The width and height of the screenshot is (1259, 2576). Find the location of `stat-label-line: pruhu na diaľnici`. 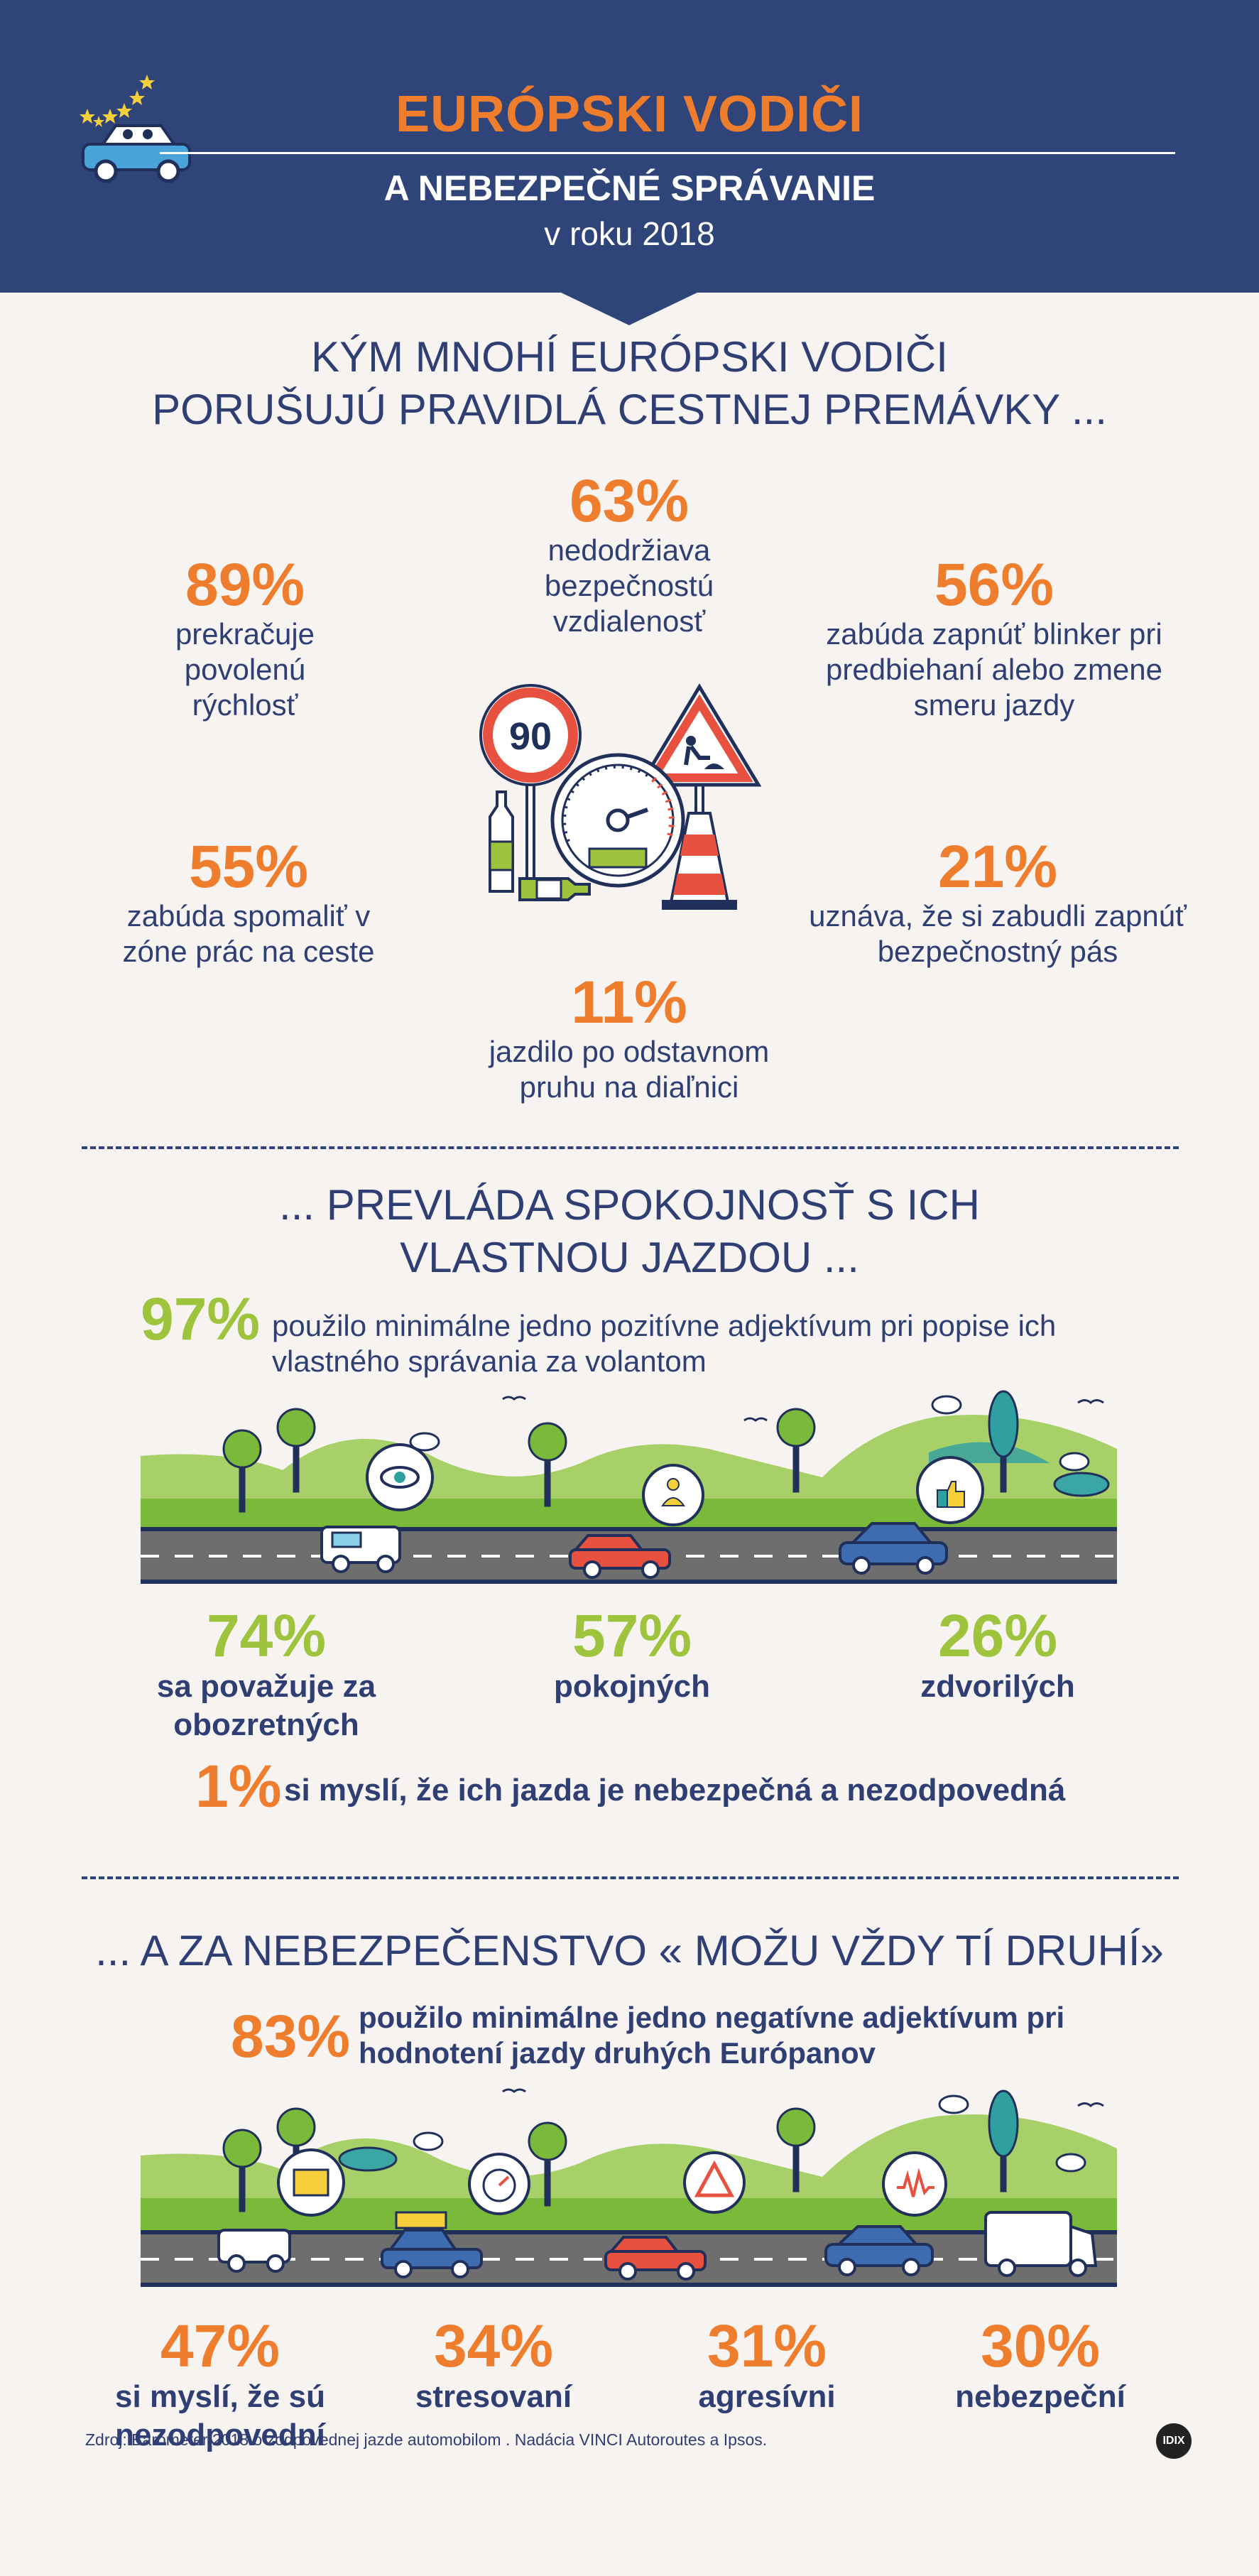

stat-label-line: pruhu na diaľnici is located at coordinates (629, 1087).